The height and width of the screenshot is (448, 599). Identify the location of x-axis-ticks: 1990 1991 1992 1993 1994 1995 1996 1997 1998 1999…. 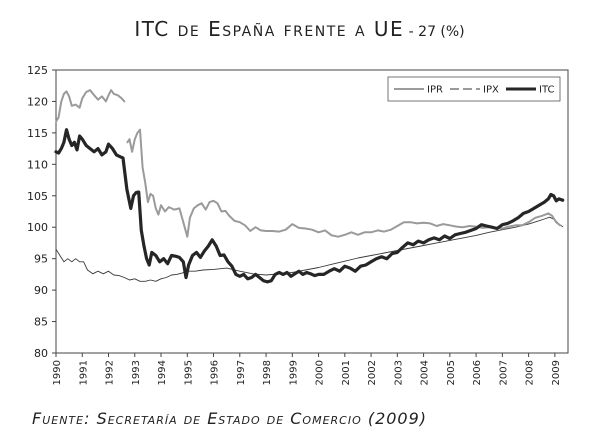
(307, 369).